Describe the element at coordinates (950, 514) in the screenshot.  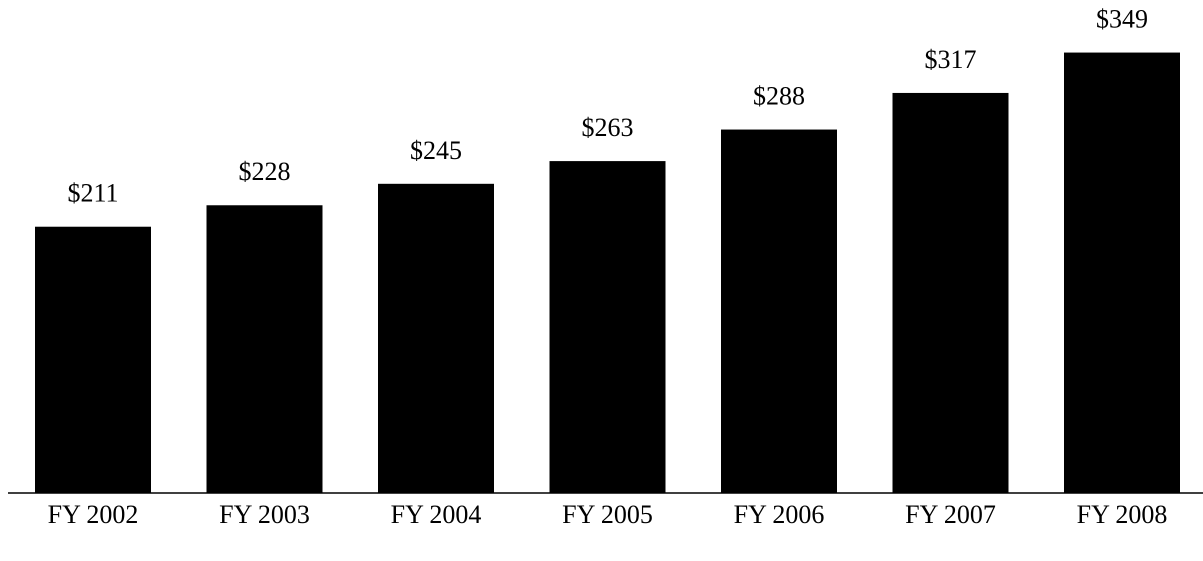
I see `x-tick-label: FY 2007` at that location.